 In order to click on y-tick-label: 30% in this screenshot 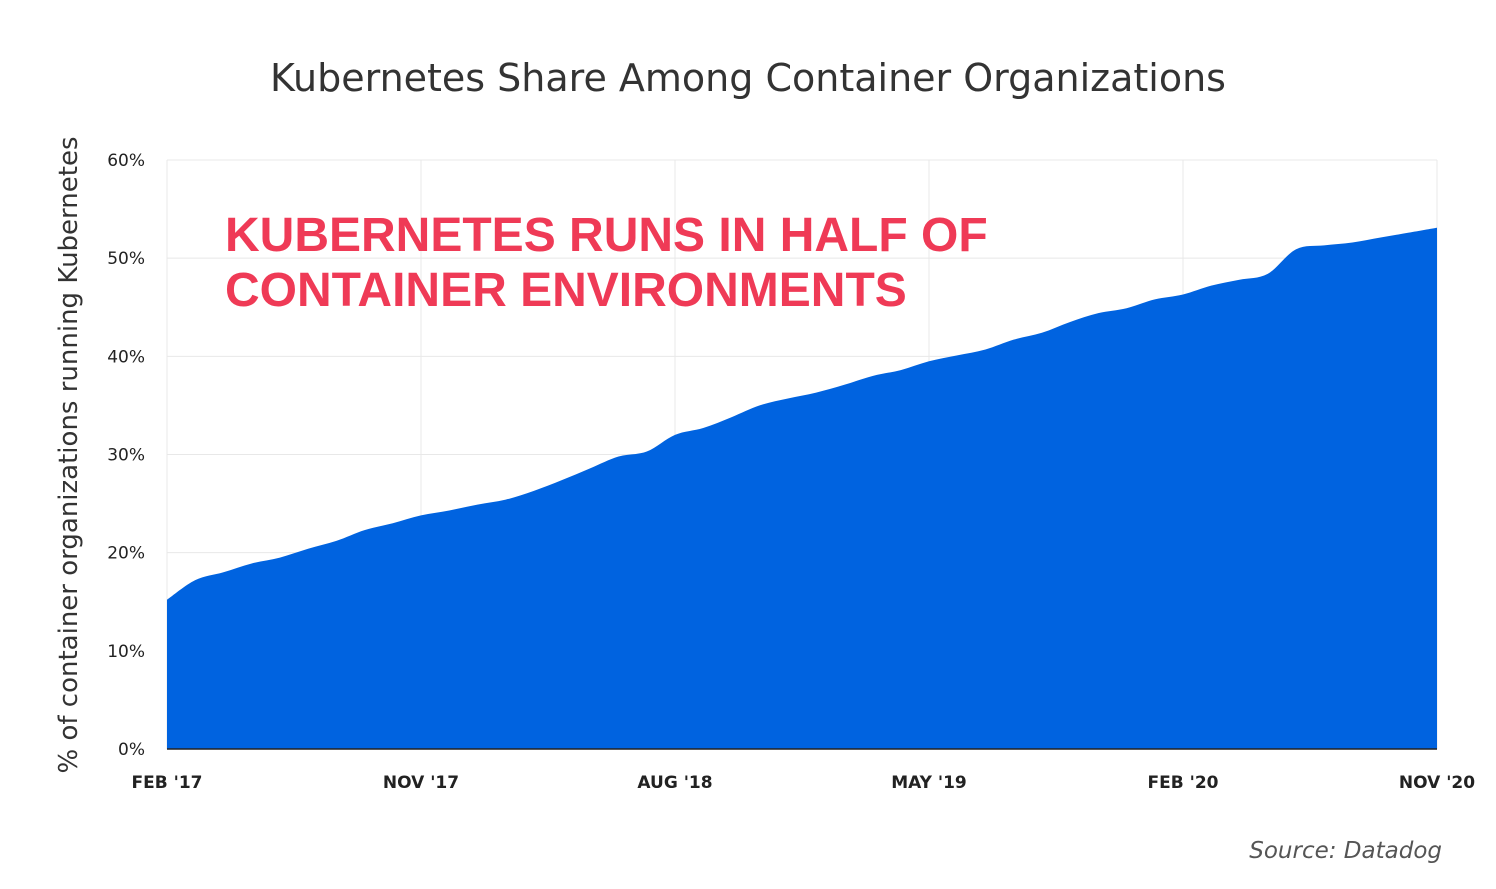, I will do `click(126, 456)`.